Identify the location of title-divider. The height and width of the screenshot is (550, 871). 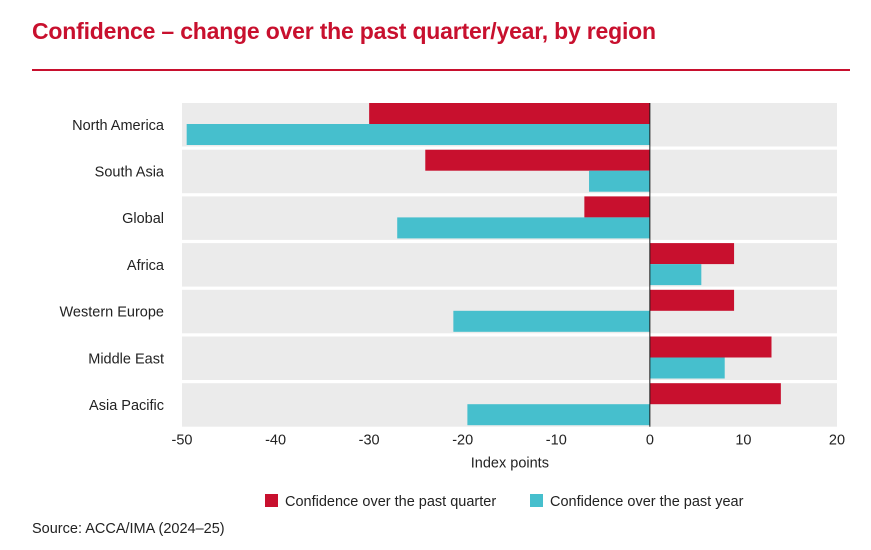
(441, 70).